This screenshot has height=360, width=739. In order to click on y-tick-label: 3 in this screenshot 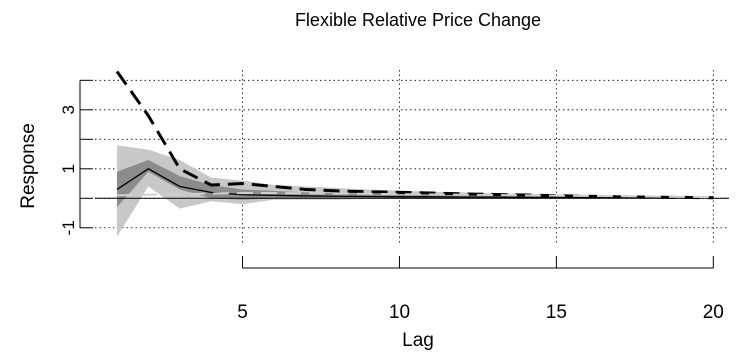, I will do `click(68, 109)`.